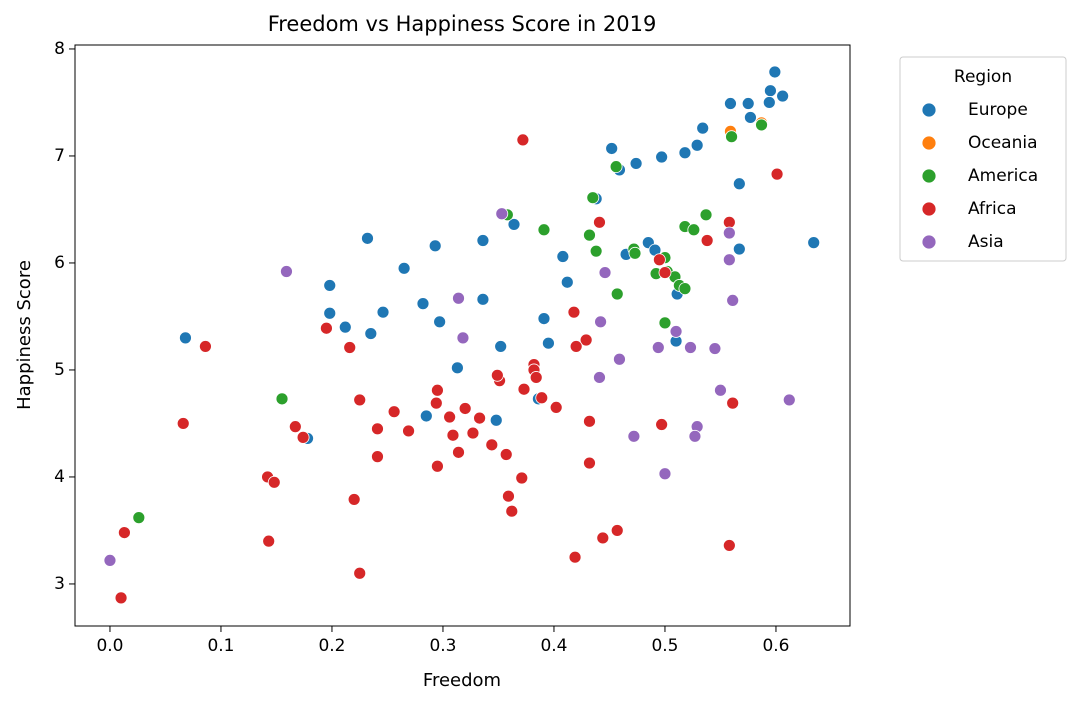  What do you see at coordinates (109, 646) in the screenshot?
I see `x-tick-label: 0.0` at bounding box center [109, 646].